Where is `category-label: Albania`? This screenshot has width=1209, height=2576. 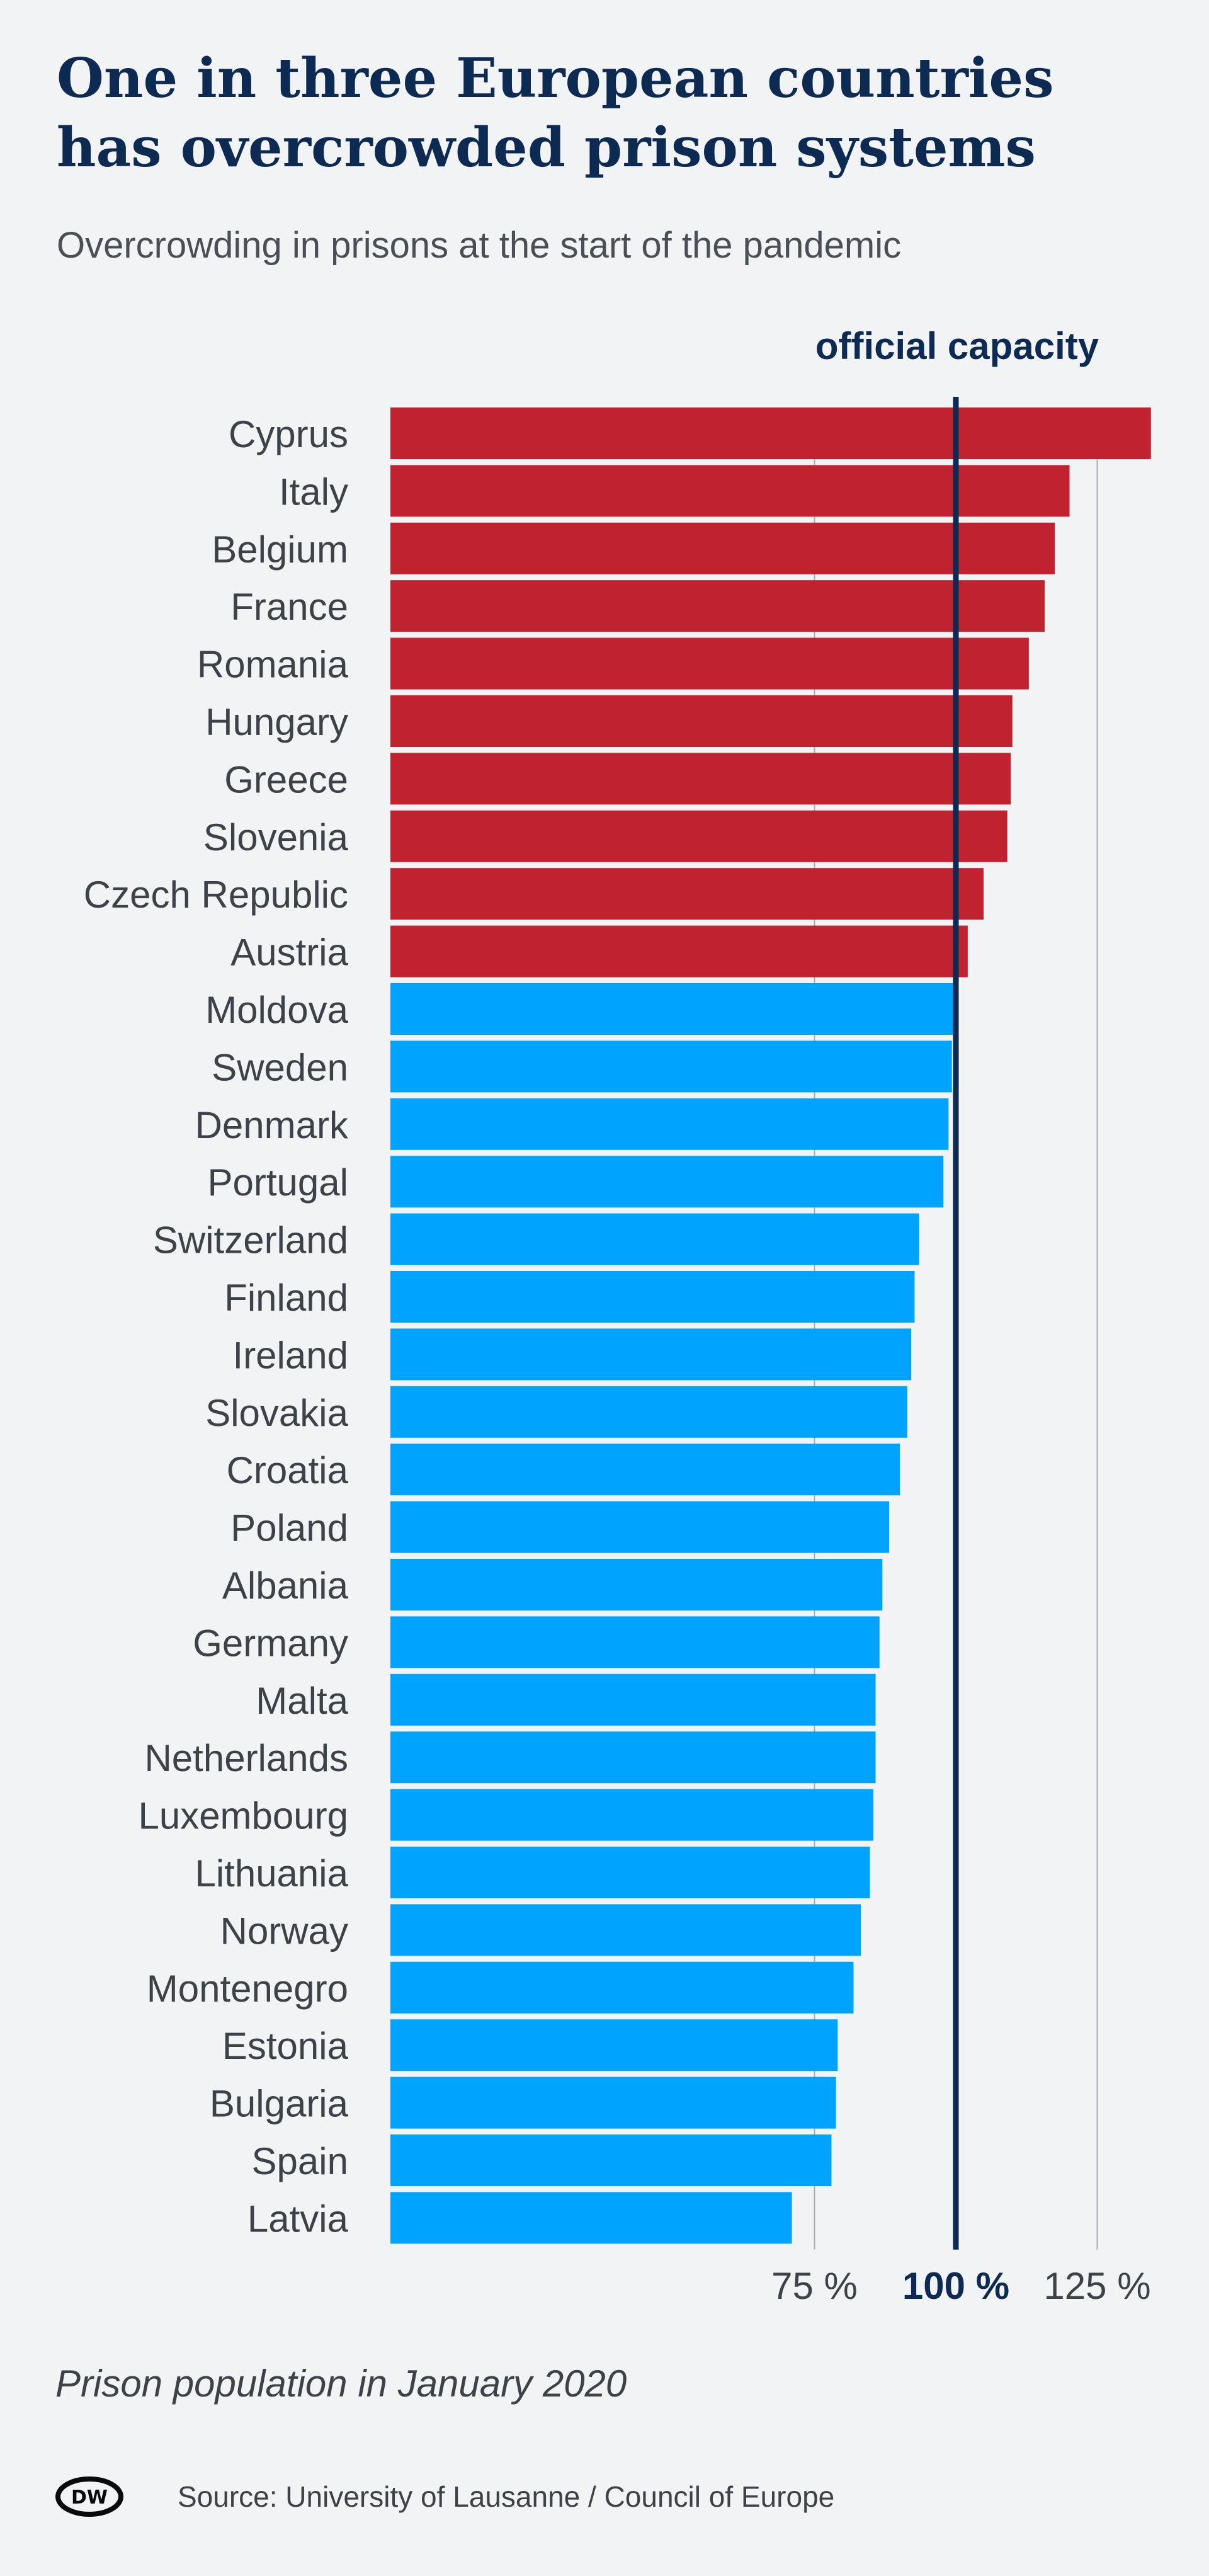
category-label: Albania is located at coordinates (285, 1585).